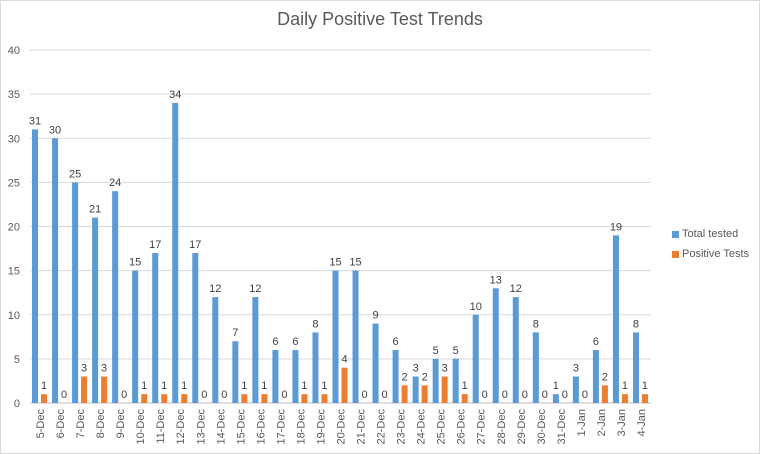 This screenshot has width=760, height=454. I want to click on y-tick-label: 0, so click(17, 404).